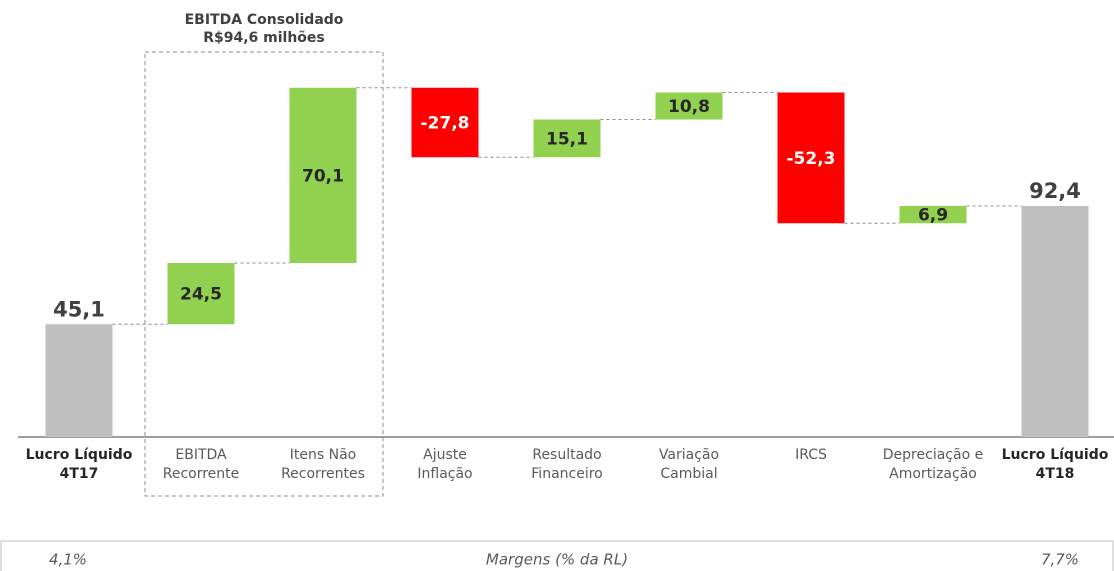 This screenshot has width=1114, height=571. I want to click on data-label: -52,3, so click(811, 159).